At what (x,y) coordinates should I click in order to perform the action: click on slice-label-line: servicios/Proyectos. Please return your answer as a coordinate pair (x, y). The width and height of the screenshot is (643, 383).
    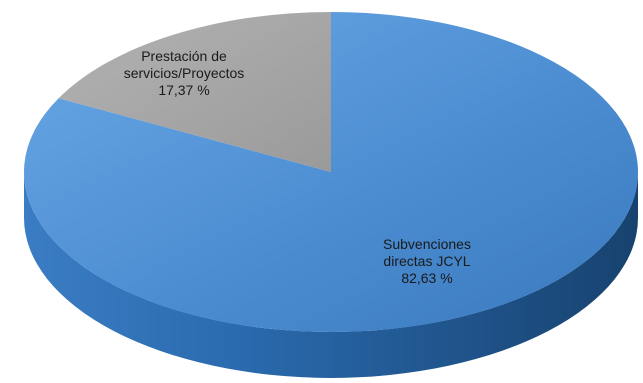
    Looking at the image, I should click on (184, 73).